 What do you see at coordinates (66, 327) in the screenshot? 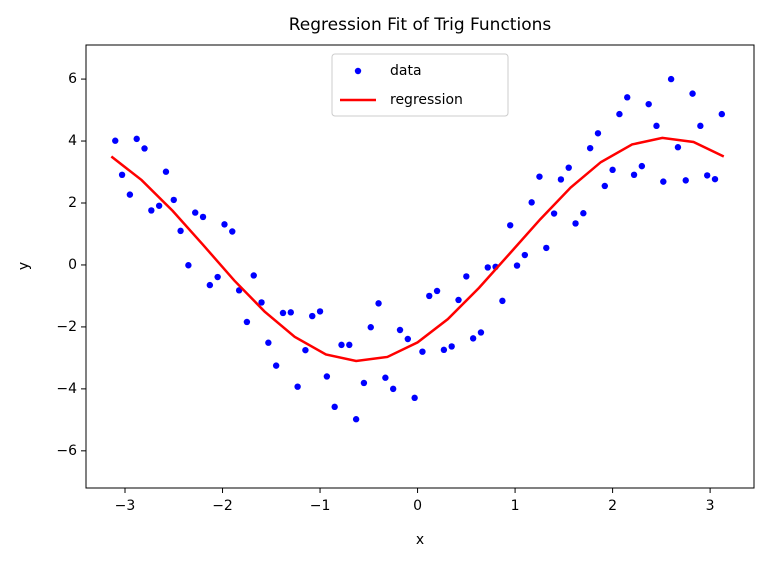
I see `y-tick-label: −2` at bounding box center [66, 327].